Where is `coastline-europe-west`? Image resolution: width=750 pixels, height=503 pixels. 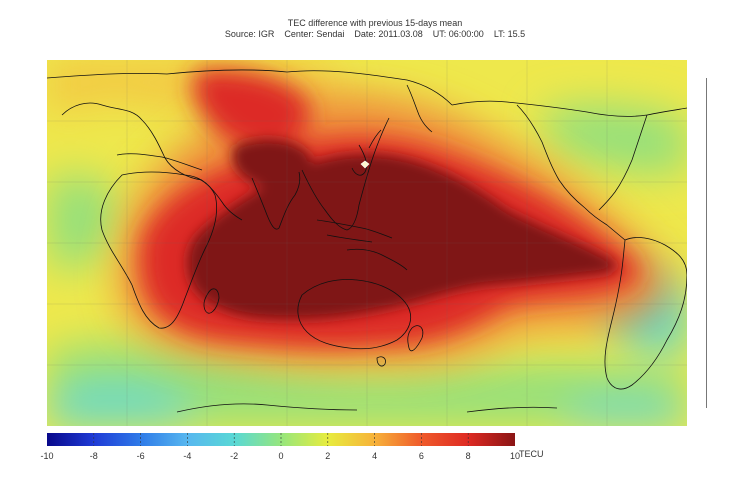 coastline-europe-west is located at coordinates (132, 141).